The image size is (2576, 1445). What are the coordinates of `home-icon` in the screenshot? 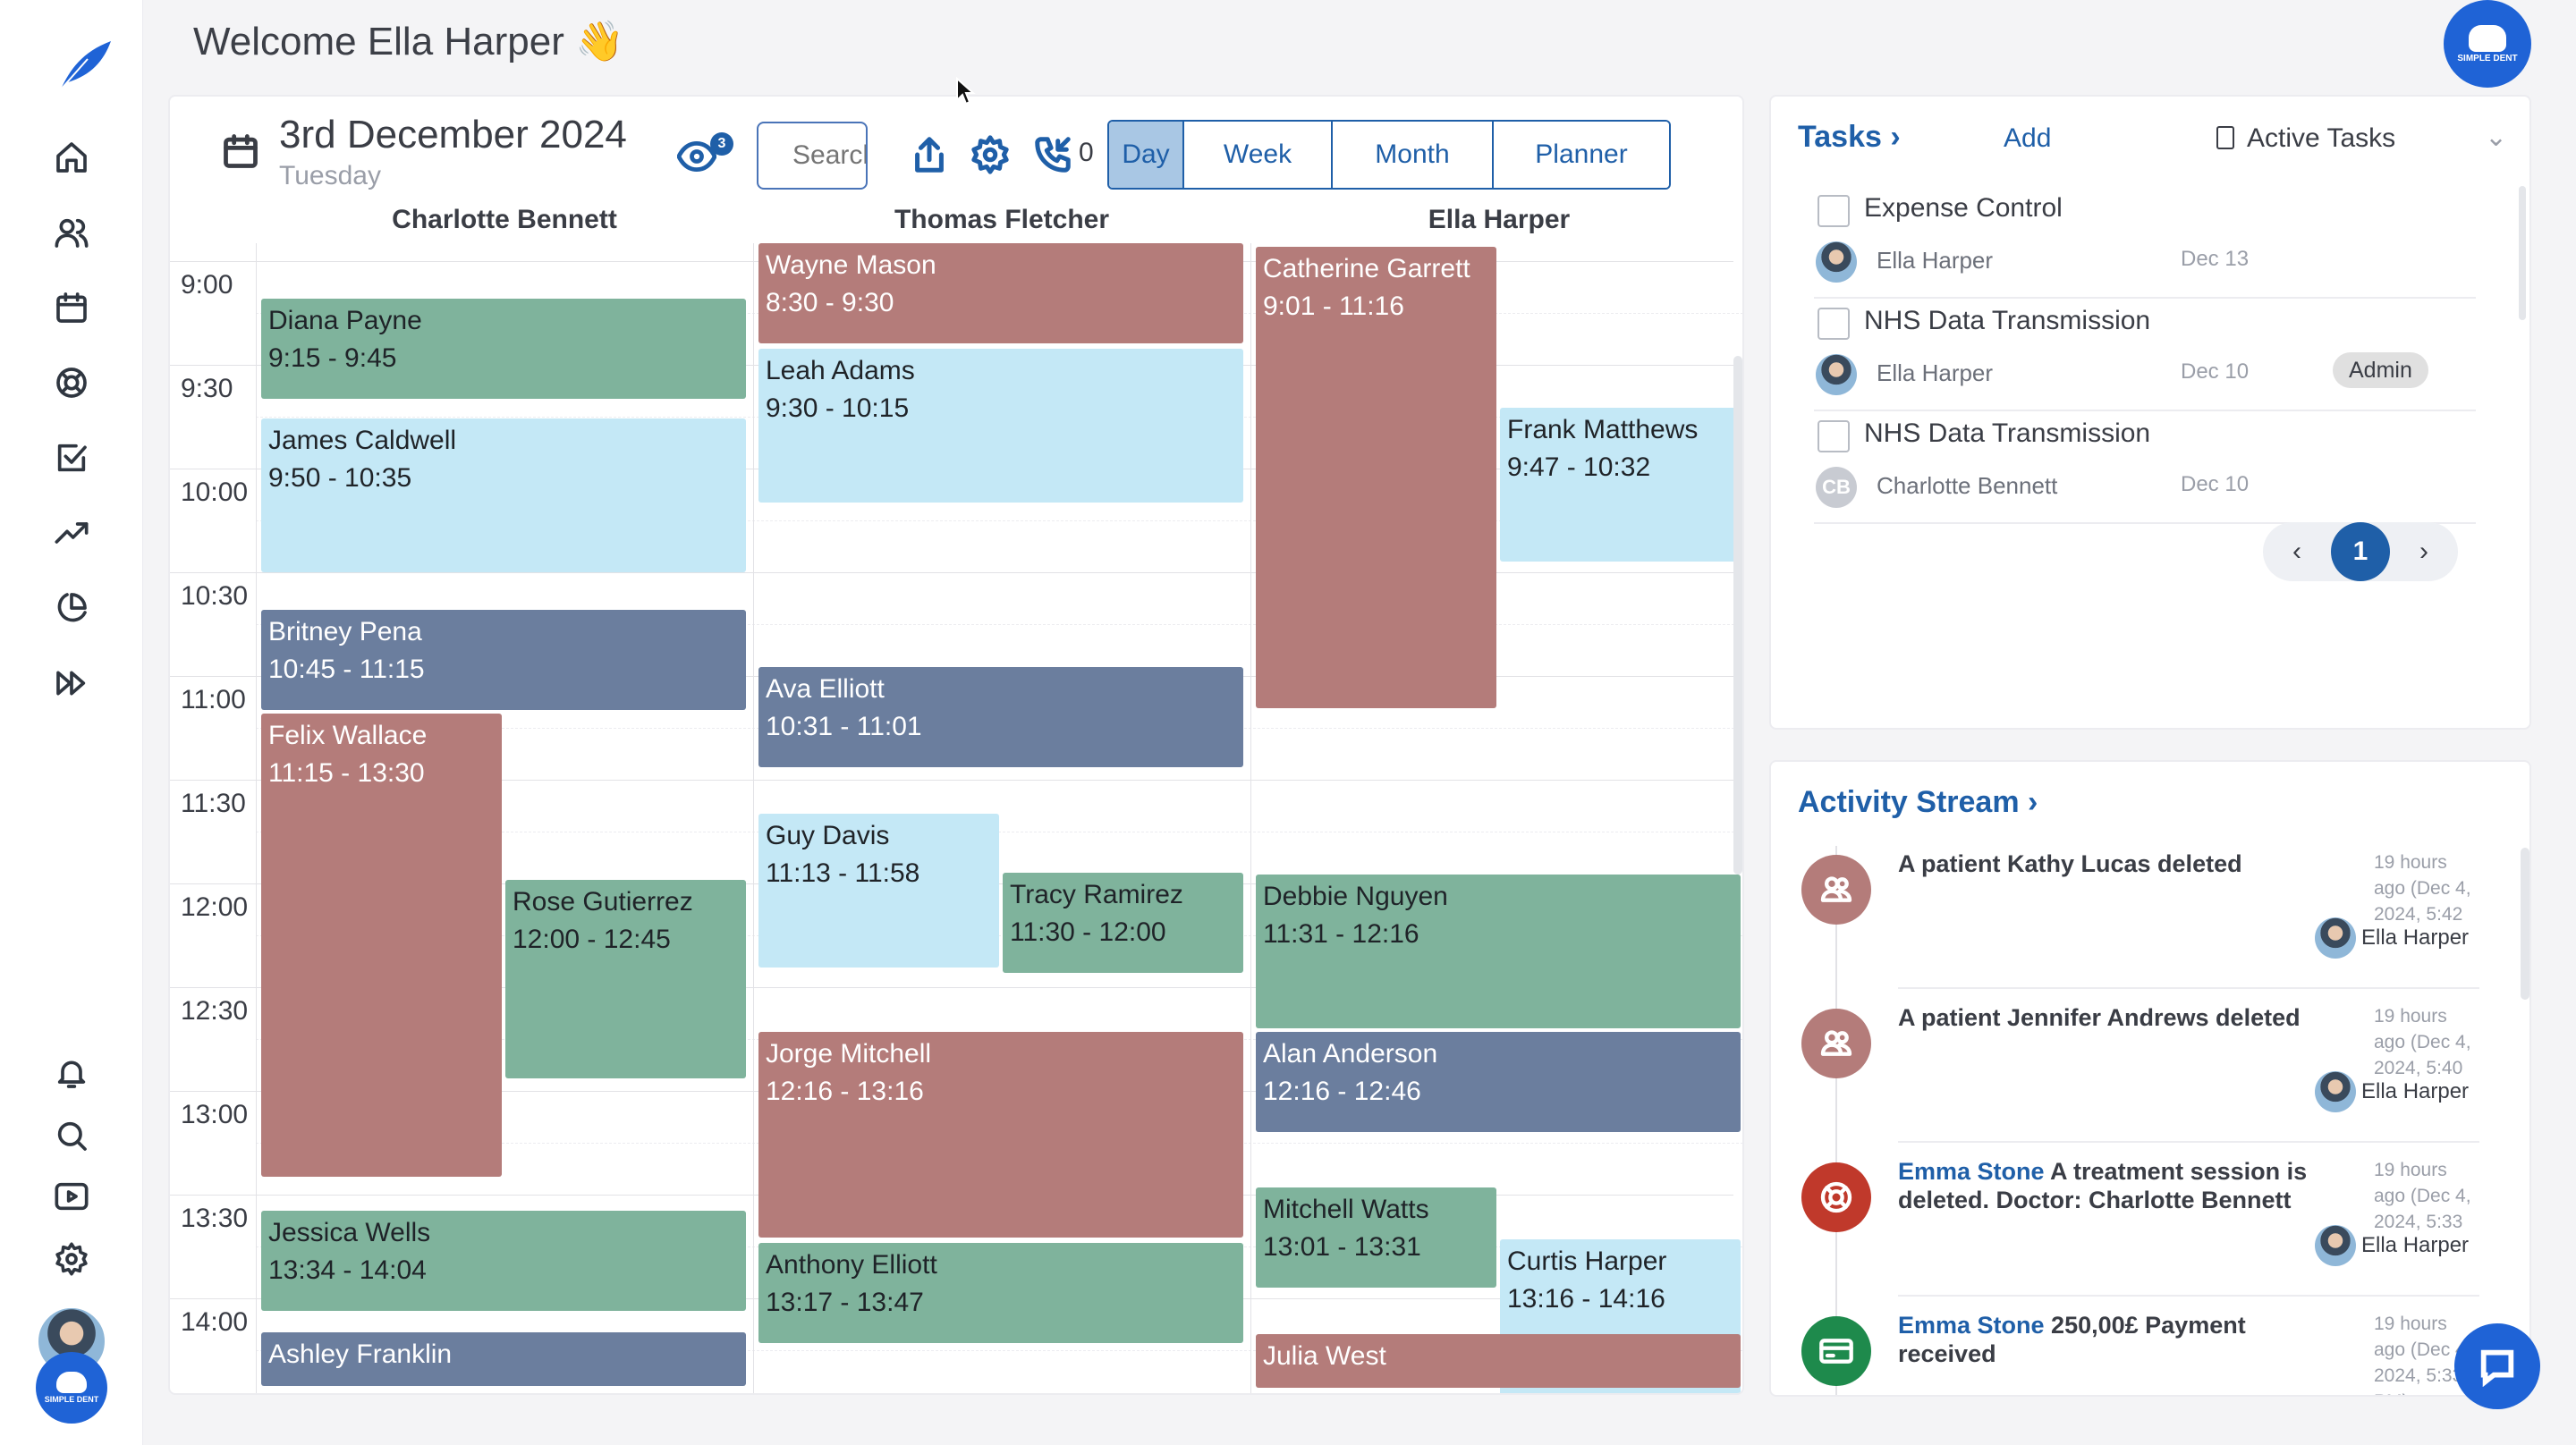 It's located at (71, 157).